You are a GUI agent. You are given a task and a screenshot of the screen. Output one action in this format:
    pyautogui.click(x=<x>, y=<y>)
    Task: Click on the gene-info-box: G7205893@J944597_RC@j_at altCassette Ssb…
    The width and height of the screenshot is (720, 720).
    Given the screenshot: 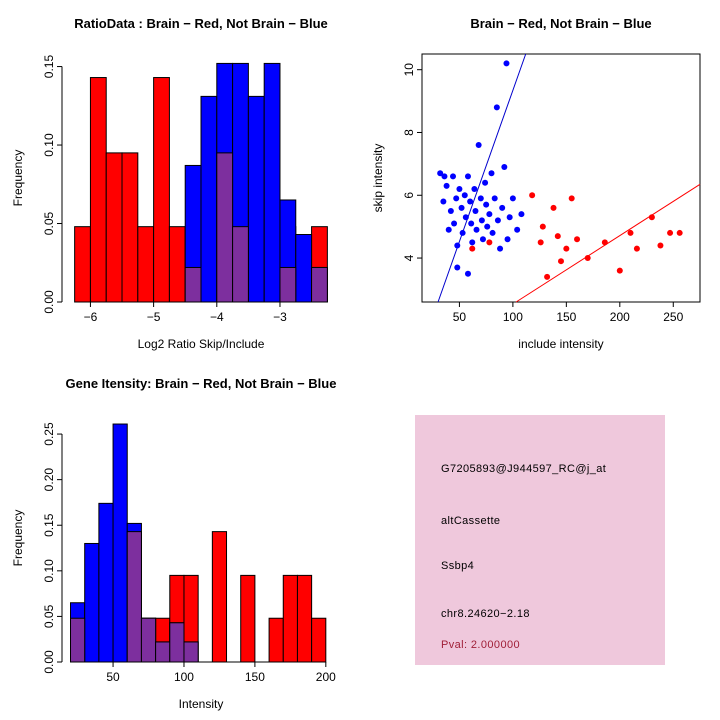 What is the action you would take?
    pyautogui.click(x=540, y=540)
    